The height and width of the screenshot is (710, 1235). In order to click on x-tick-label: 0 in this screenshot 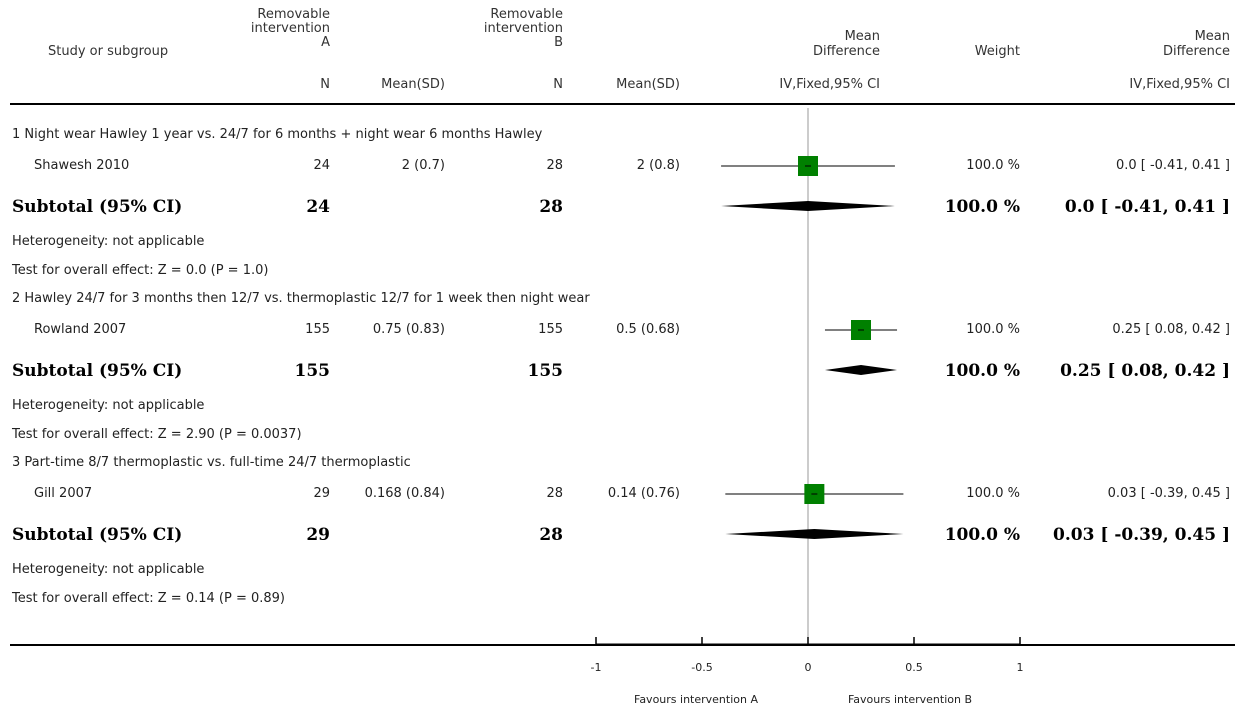, I will do `click(808, 667)`.